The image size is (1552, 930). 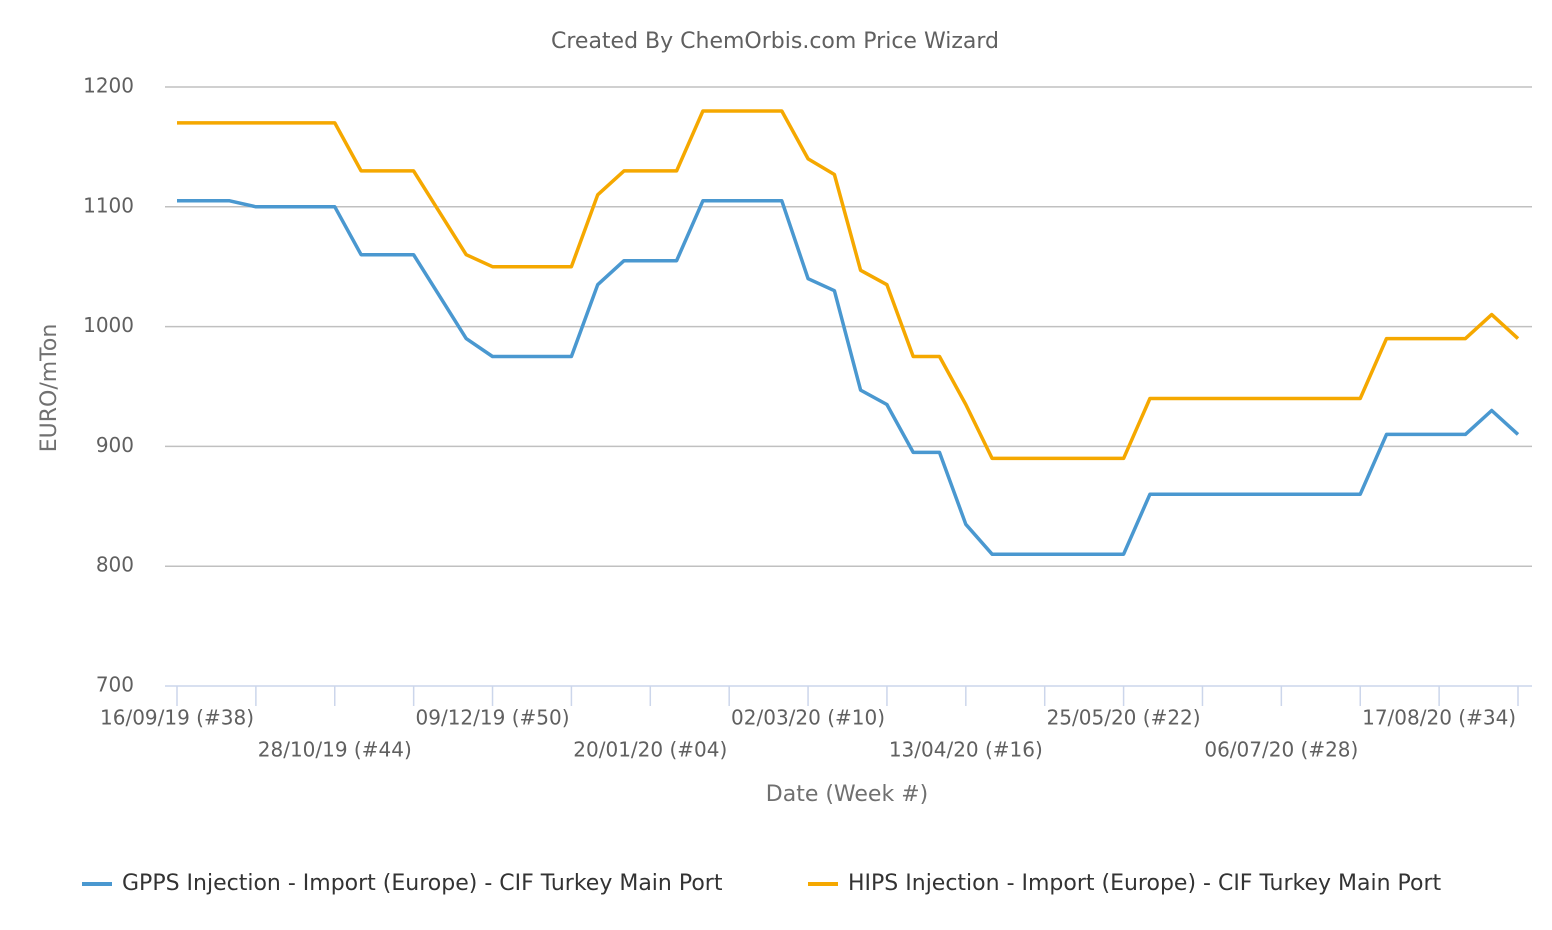 I want to click on x-tick-label: 09/12/19 (#50), so click(x=493, y=718).